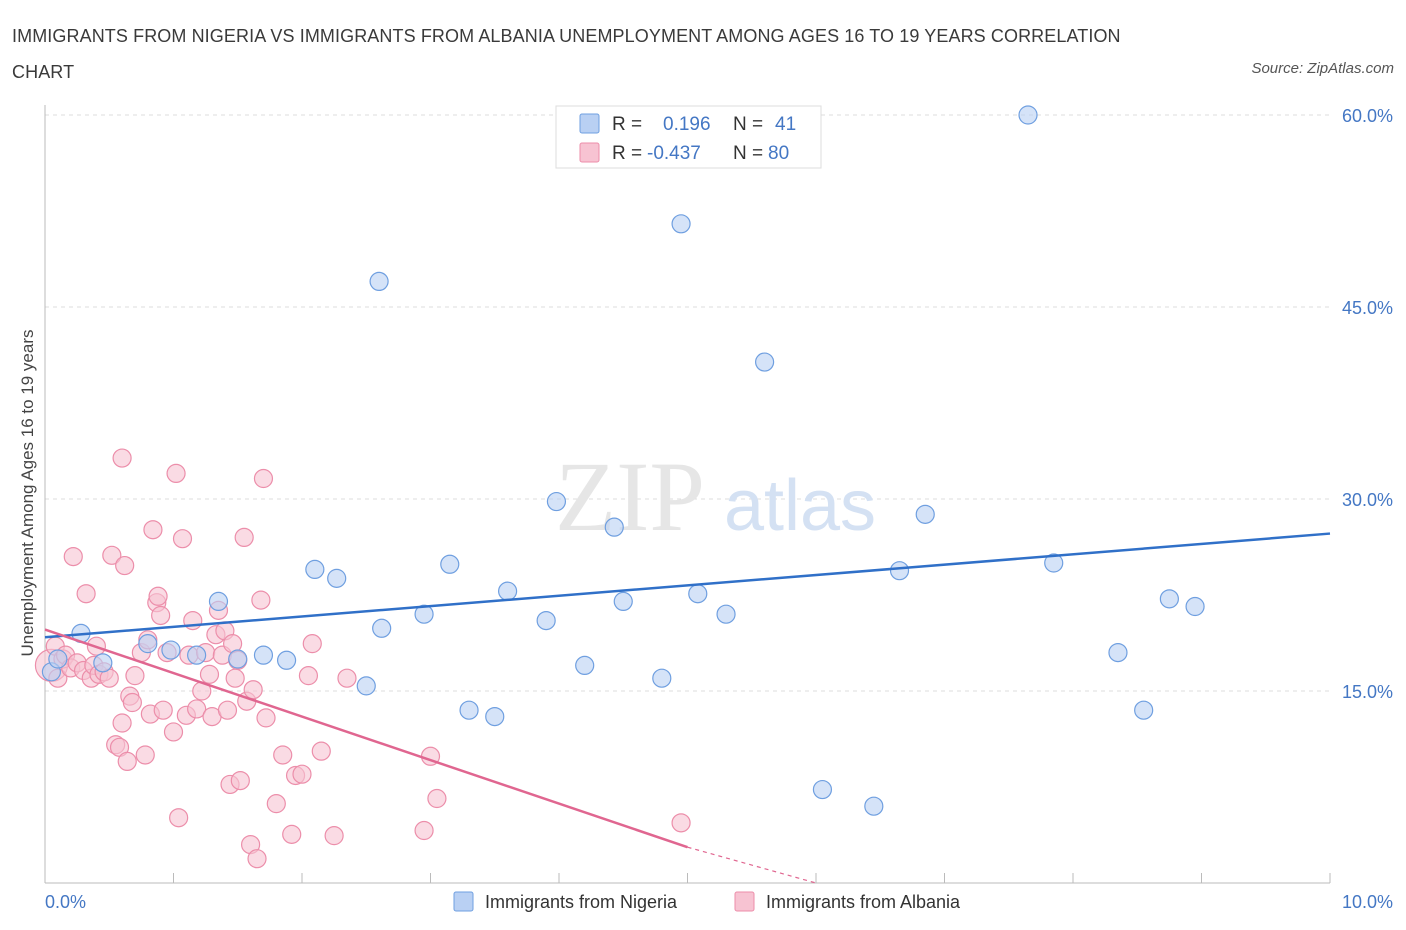 The height and width of the screenshot is (930, 1406). What do you see at coordinates (687, 124) in the screenshot?
I see `legend-r-value-nigeria: 0.196` at bounding box center [687, 124].